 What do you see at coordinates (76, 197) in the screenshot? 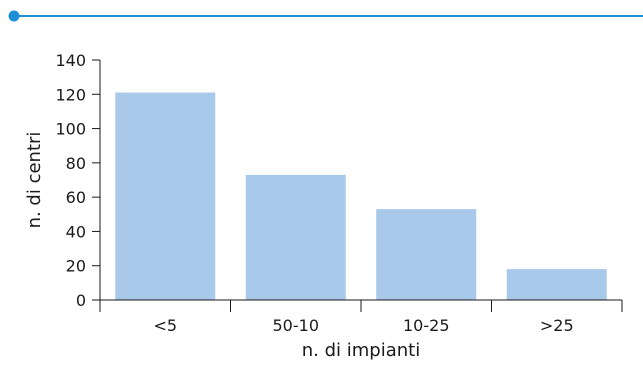
I see `y-tick-label: 60` at bounding box center [76, 197].